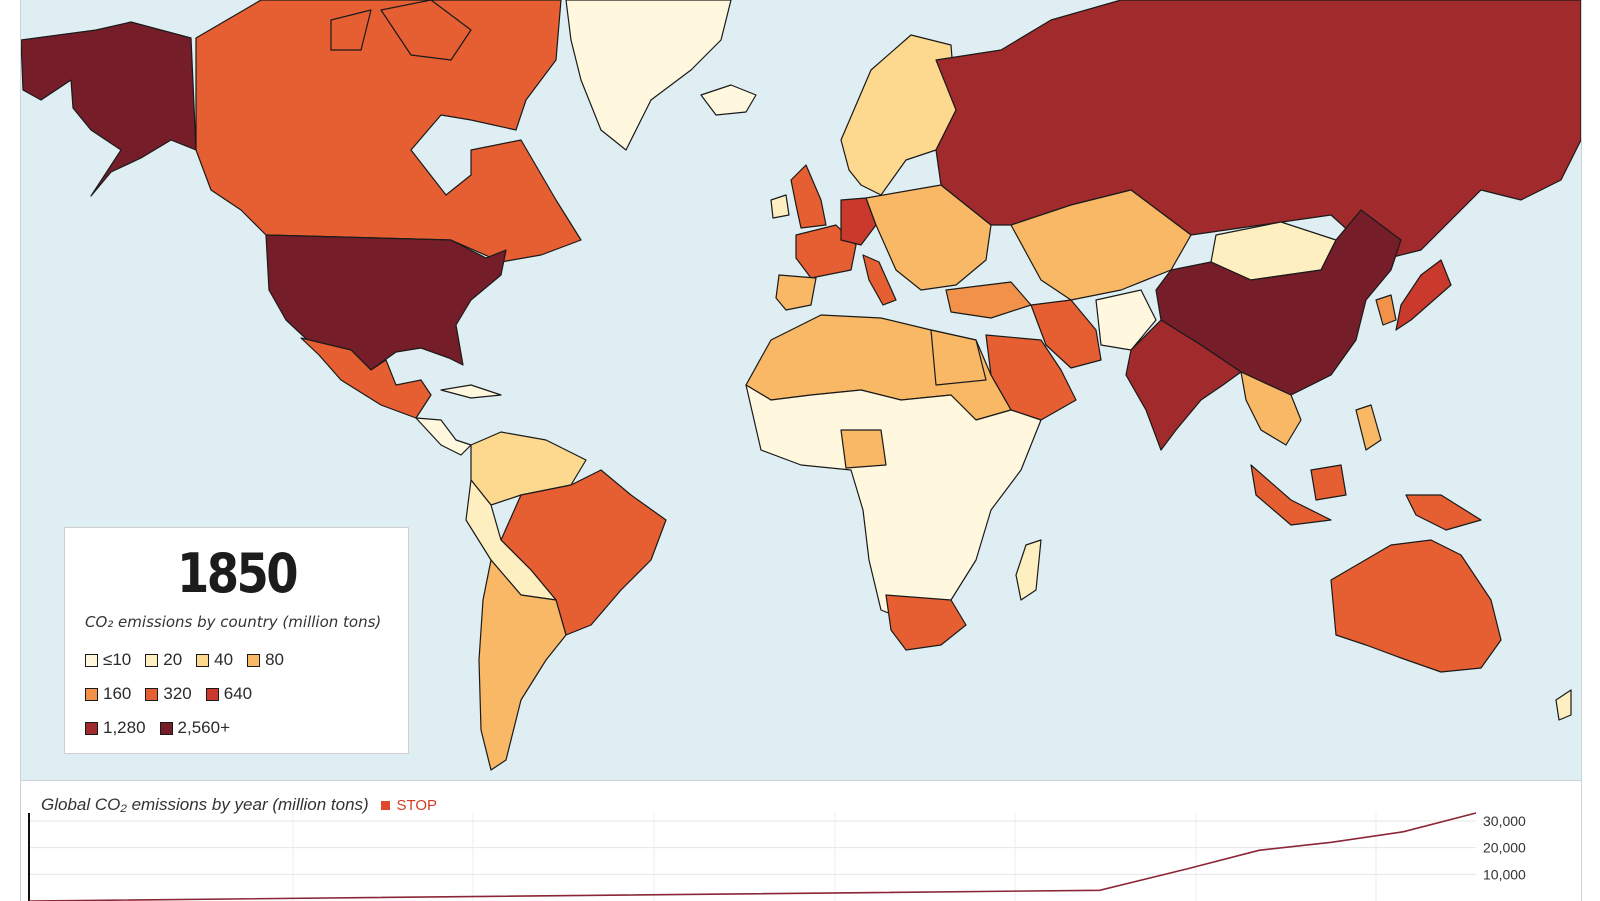 Image resolution: width=1600 pixels, height=901 pixels. I want to click on legend-label: 320, so click(177, 693).